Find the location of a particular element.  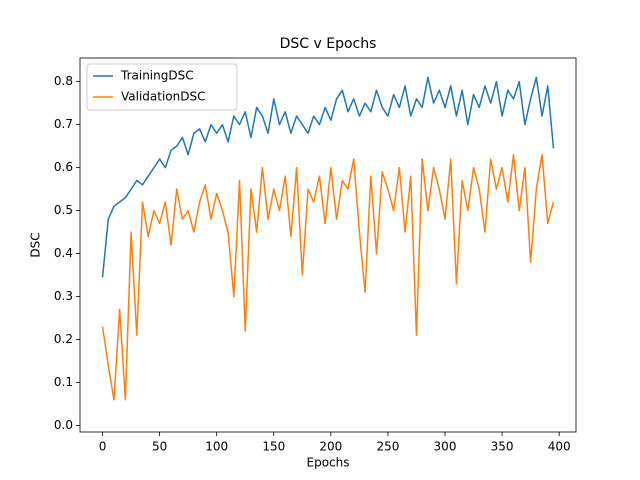

y-tick-label: 0.8 is located at coordinates (63, 81).